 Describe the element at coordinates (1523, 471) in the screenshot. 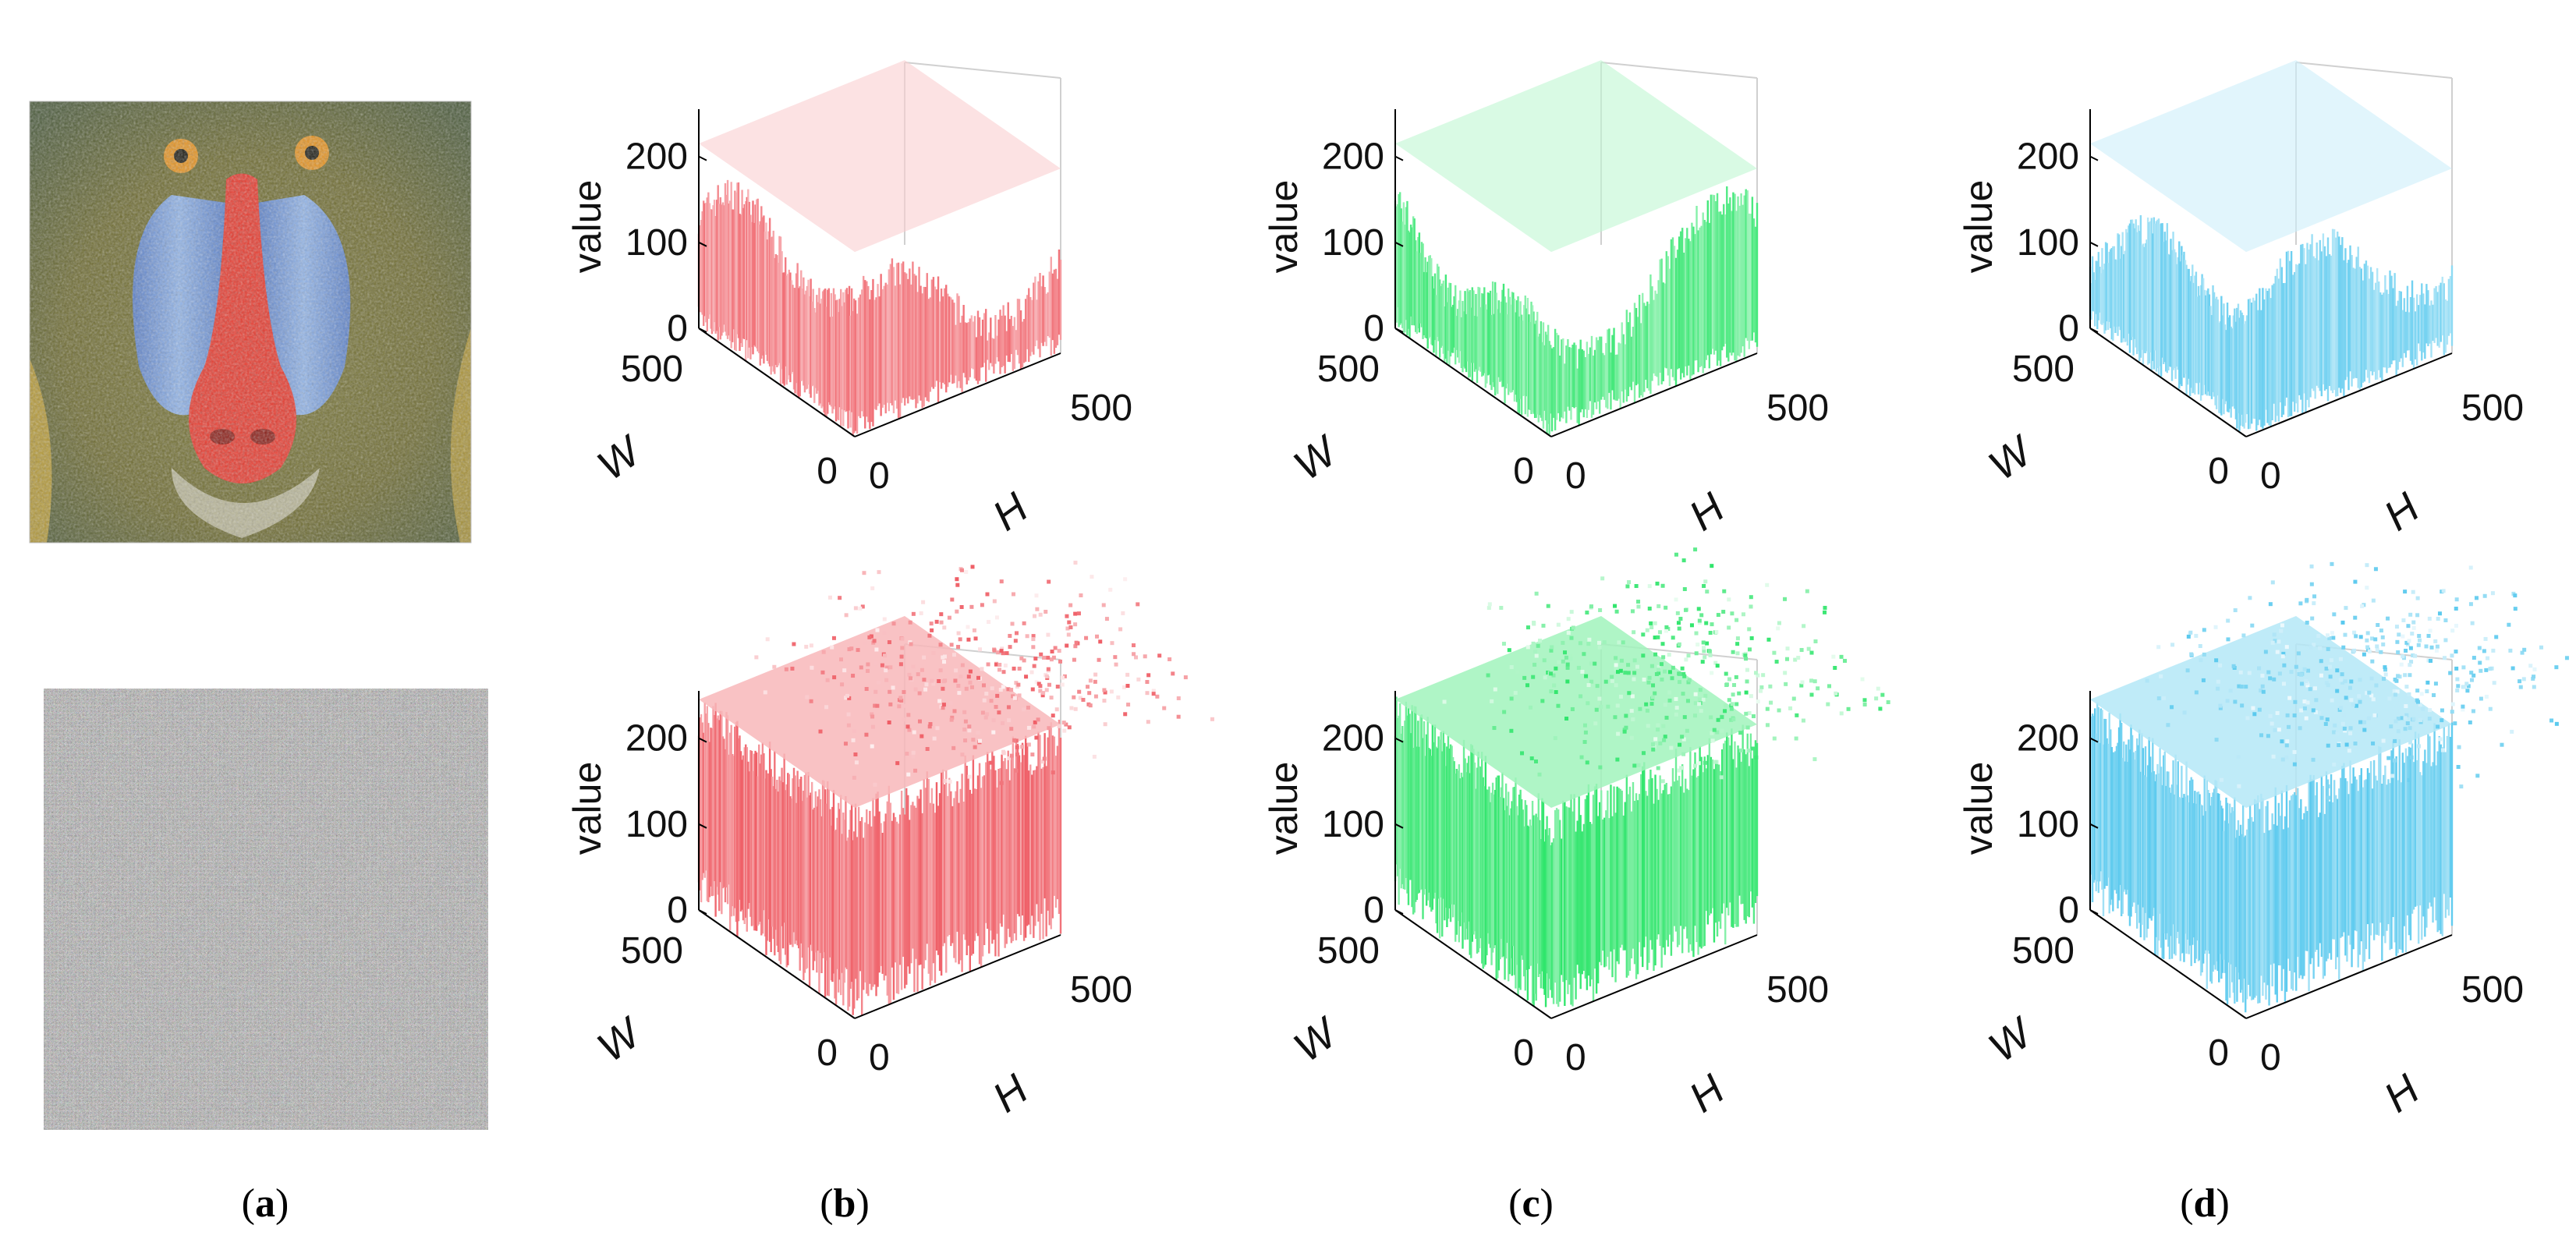

I see `w-tick-label: 0` at that location.